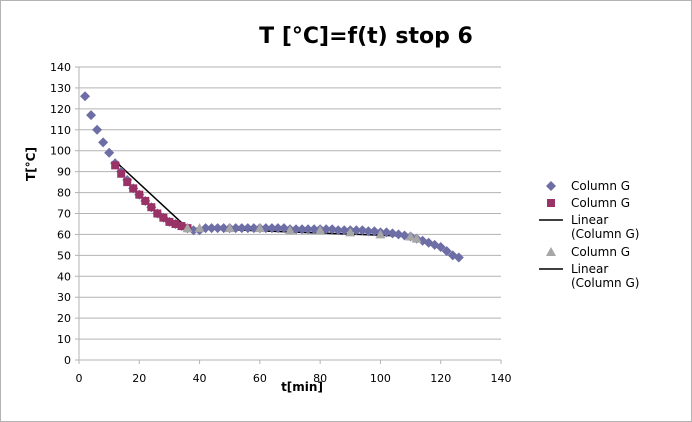  What do you see at coordinates (60, 88) in the screenshot?
I see `y-tick-label-13: 130` at bounding box center [60, 88].